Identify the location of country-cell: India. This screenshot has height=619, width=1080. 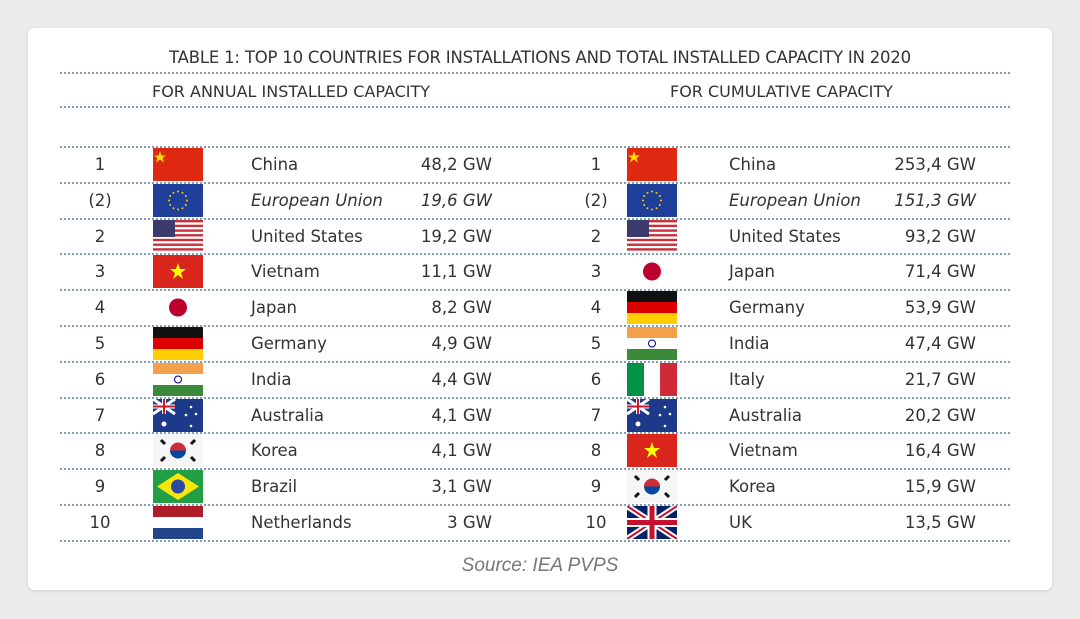
(749, 343).